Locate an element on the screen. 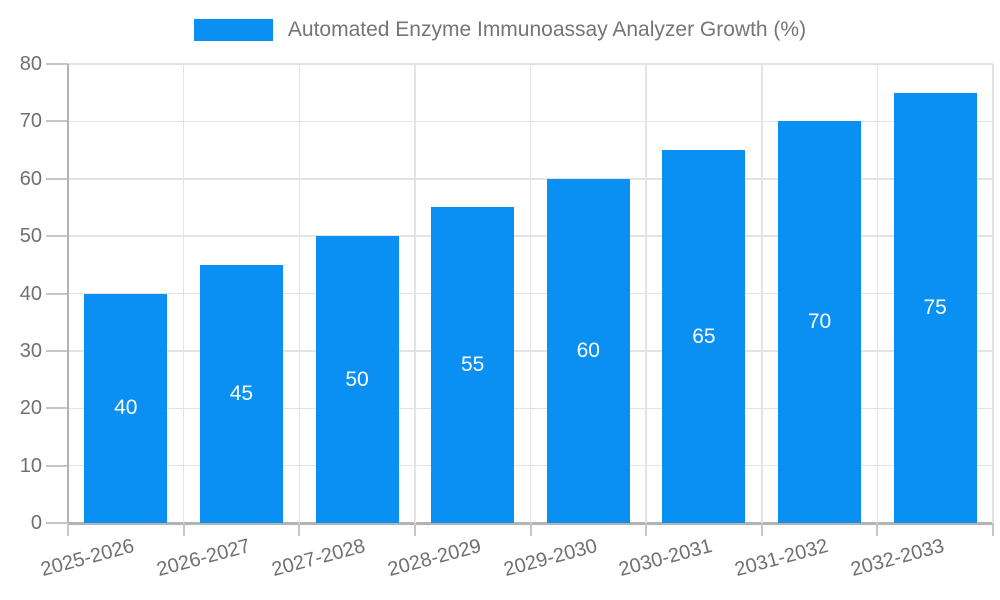 The image size is (1000, 600). y-axis-tick-label: 50 is located at coordinates (30, 236).